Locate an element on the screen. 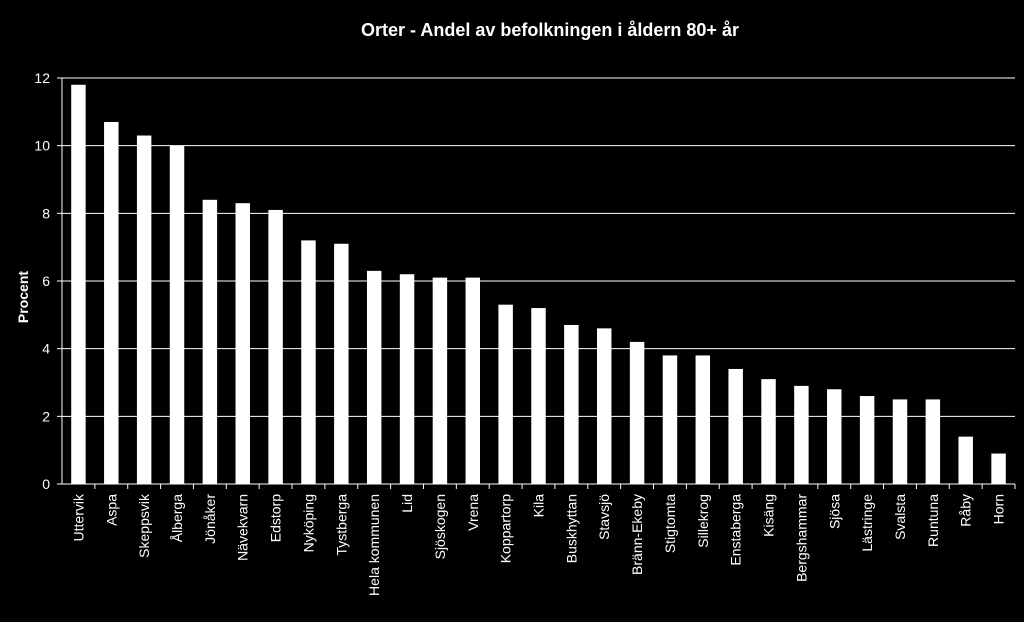 This screenshot has width=1024, height=622. y-tick-label: 4 is located at coordinates (46, 349).